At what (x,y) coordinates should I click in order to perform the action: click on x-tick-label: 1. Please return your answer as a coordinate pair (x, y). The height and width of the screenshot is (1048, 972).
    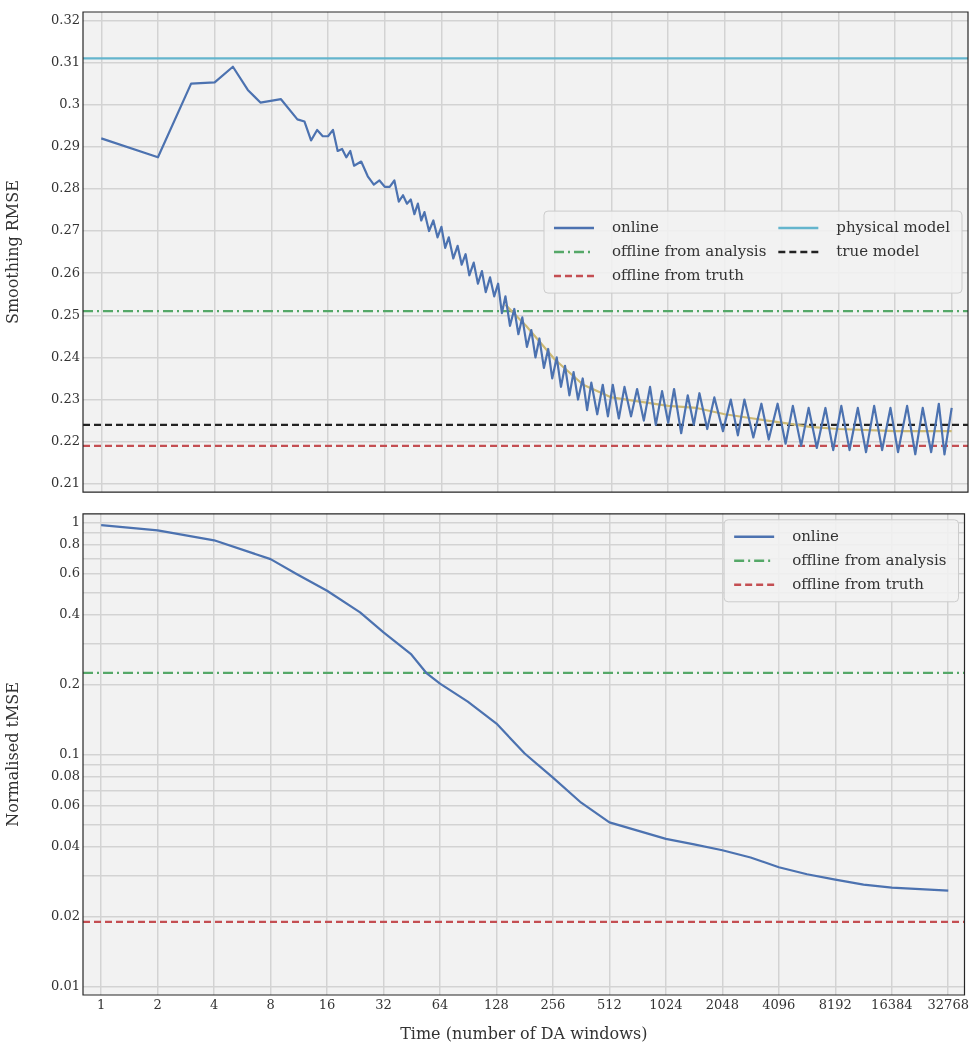
    Looking at the image, I should click on (101, 1005).